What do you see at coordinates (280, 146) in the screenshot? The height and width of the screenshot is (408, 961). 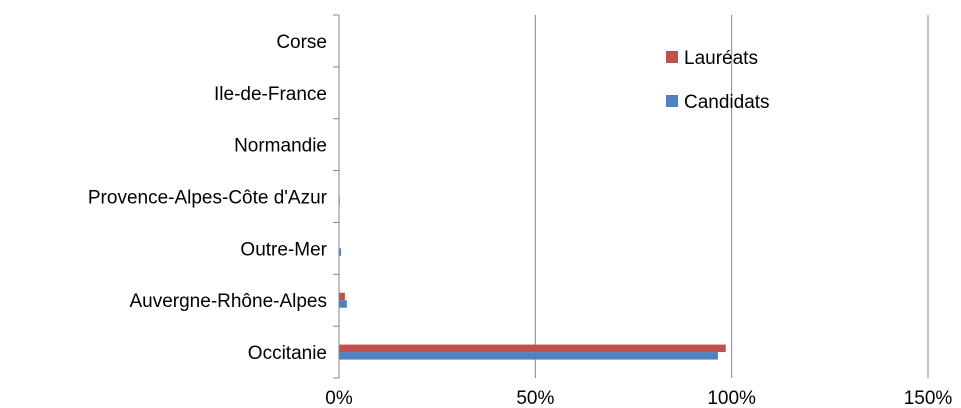 I see `category-label: Normandie` at bounding box center [280, 146].